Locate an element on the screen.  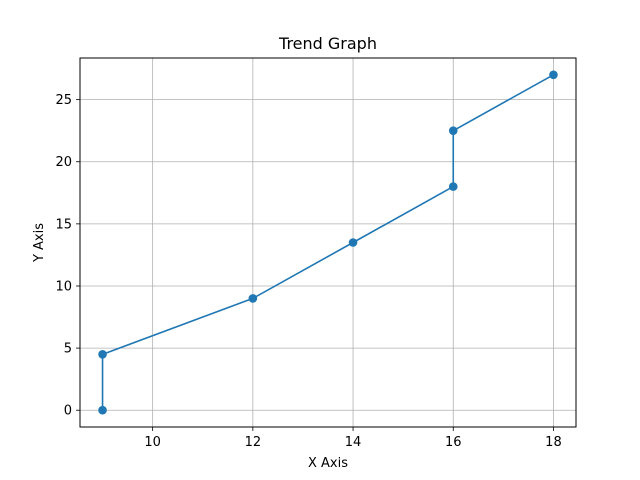
x-axis-title: X Axis is located at coordinates (328, 463).